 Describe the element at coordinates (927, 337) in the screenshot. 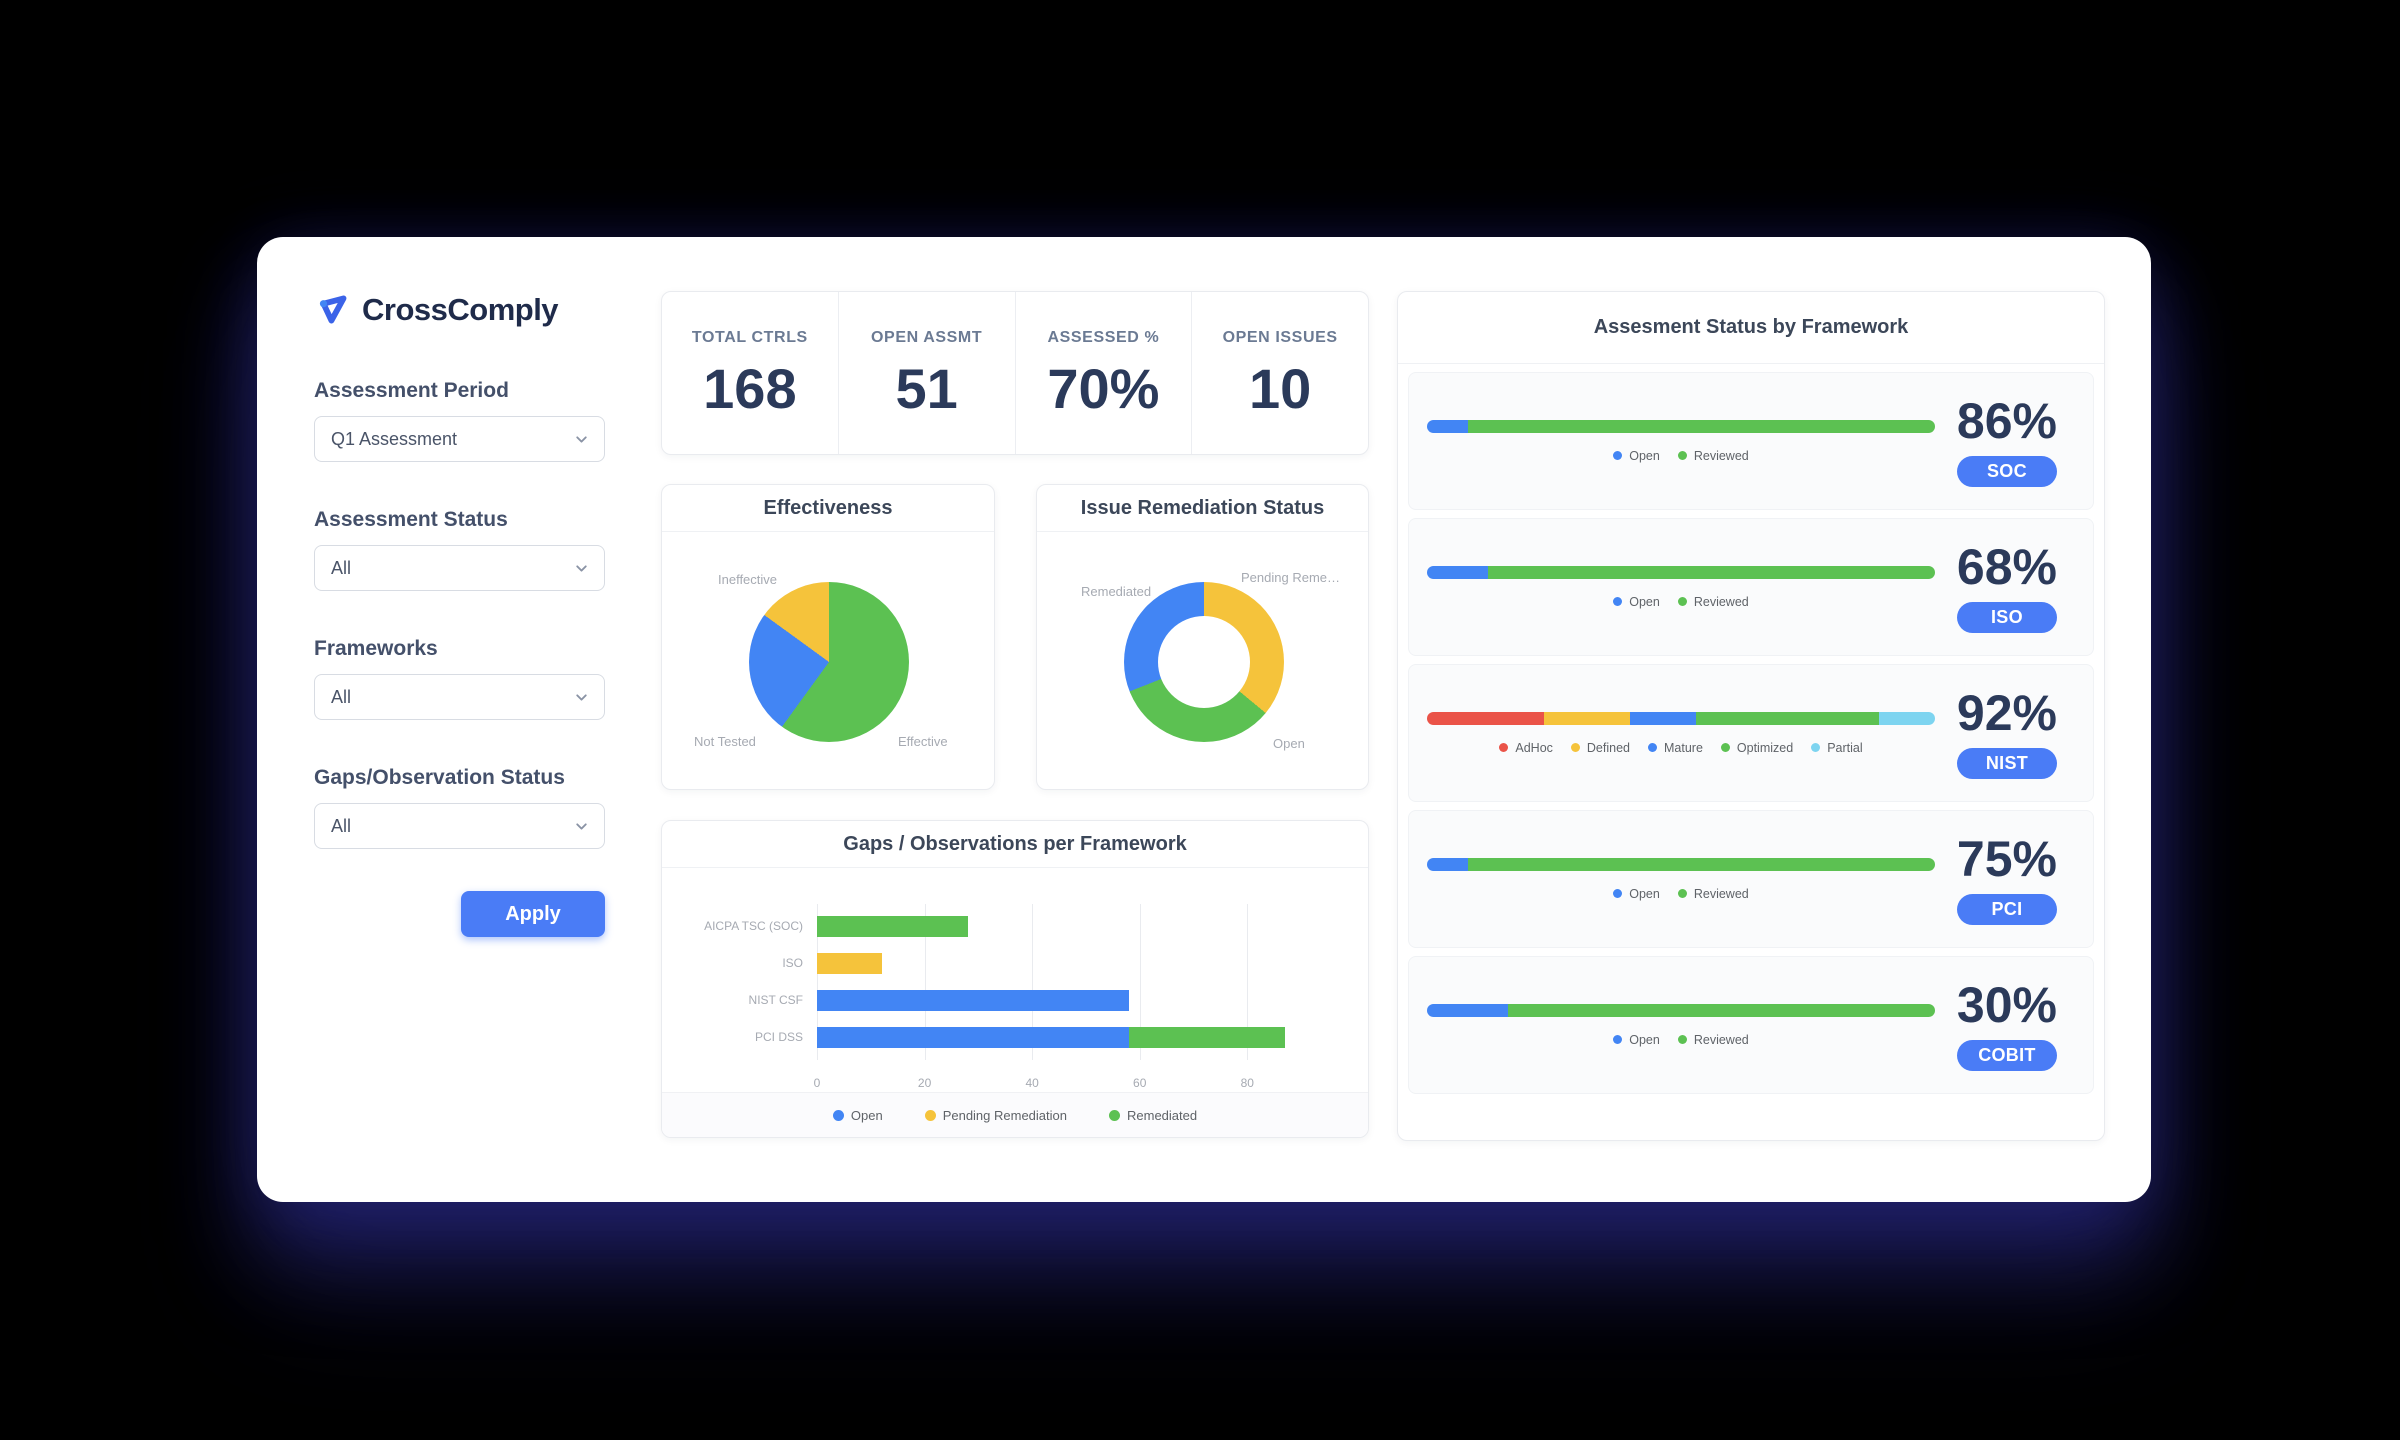

I see `kpi-label: OPEN ASSMT` at that location.